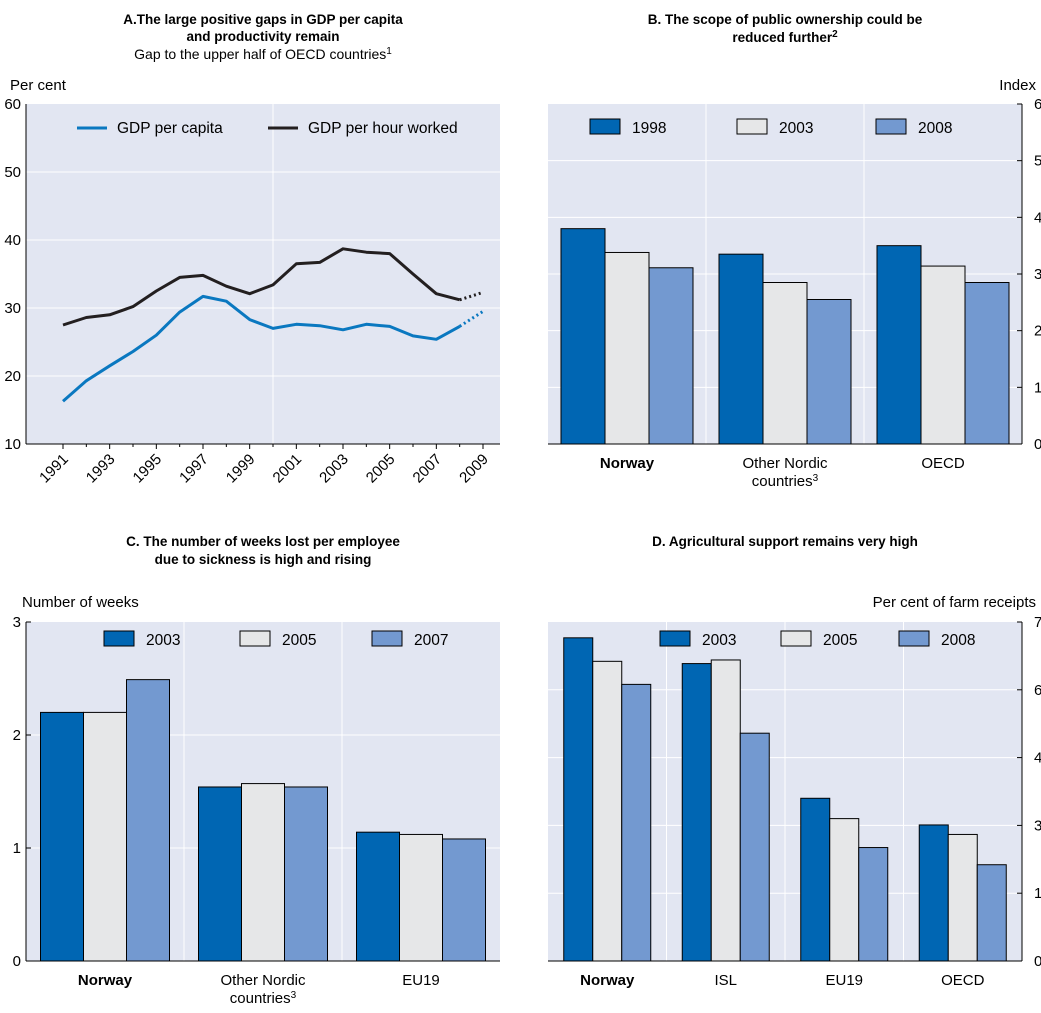 The image size is (1041, 1013). Describe the element at coordinates (241, 469) in the screenshot. I see `panel-a-x-tick-label: 1999` at that location.